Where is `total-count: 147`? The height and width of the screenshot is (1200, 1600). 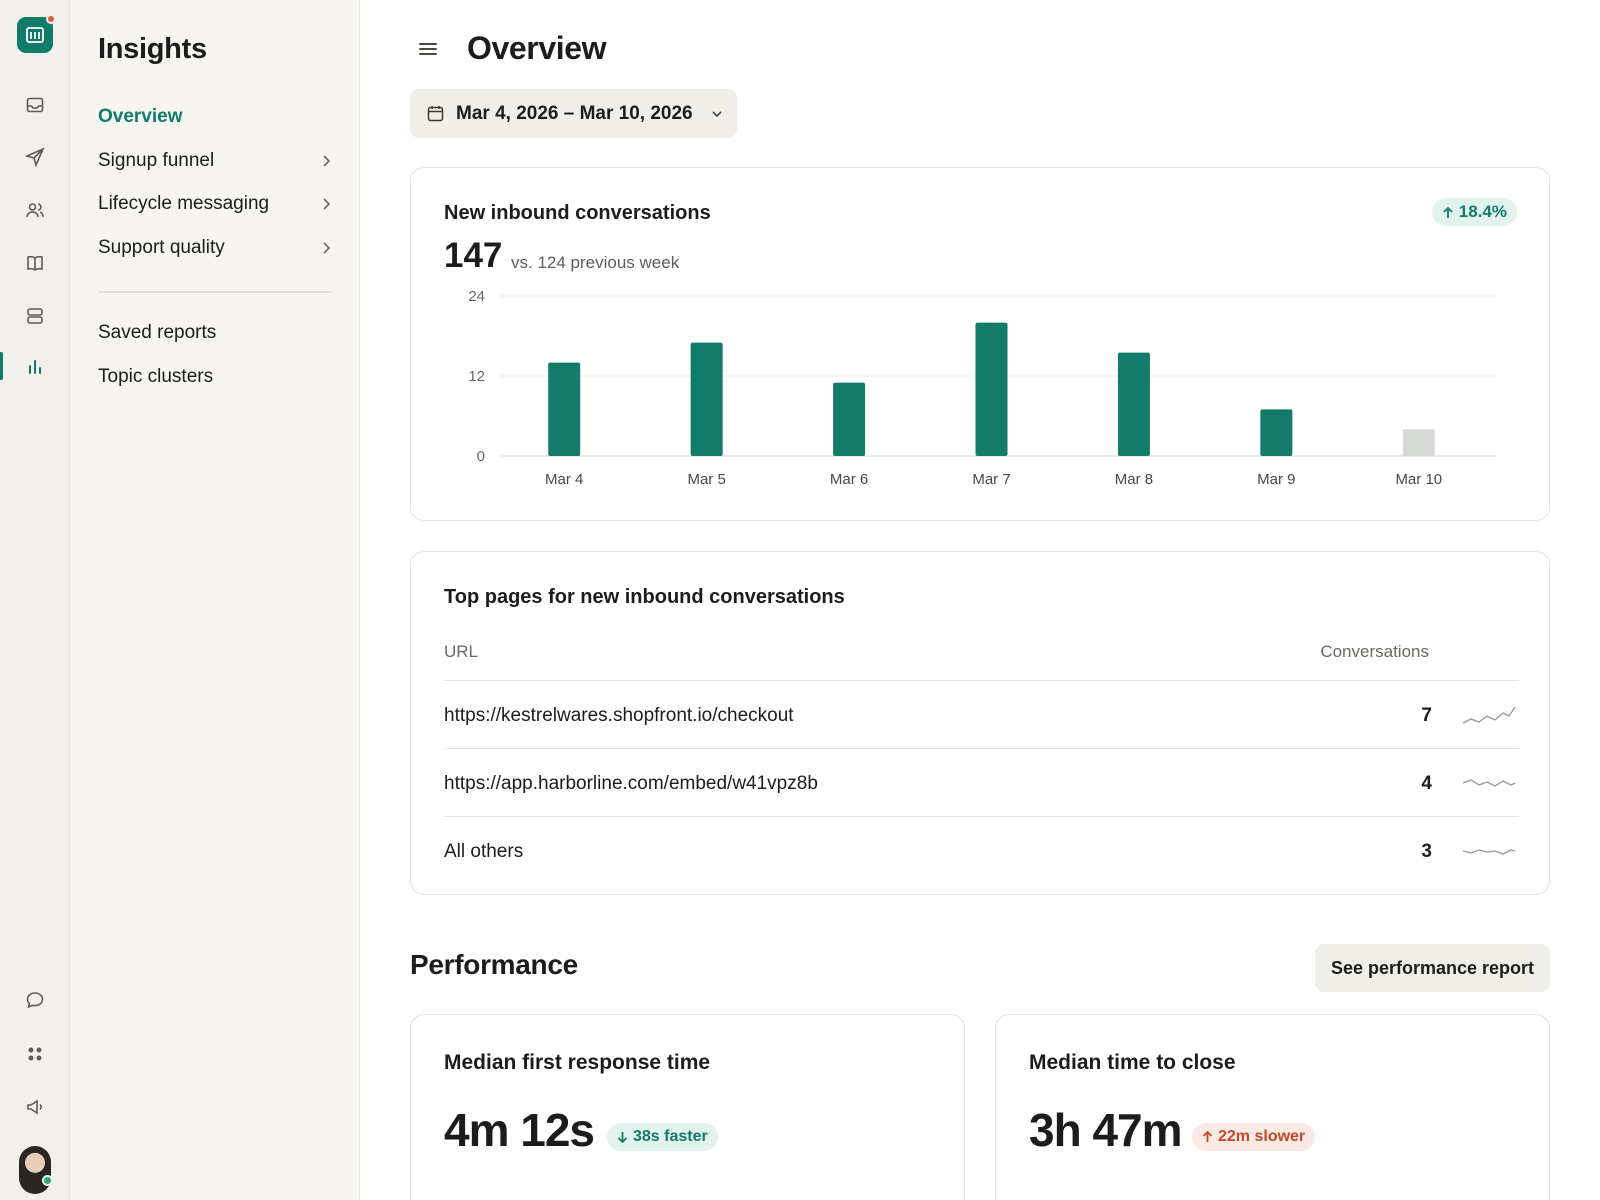 total-count: 147 is located at coordinates (473, 255).